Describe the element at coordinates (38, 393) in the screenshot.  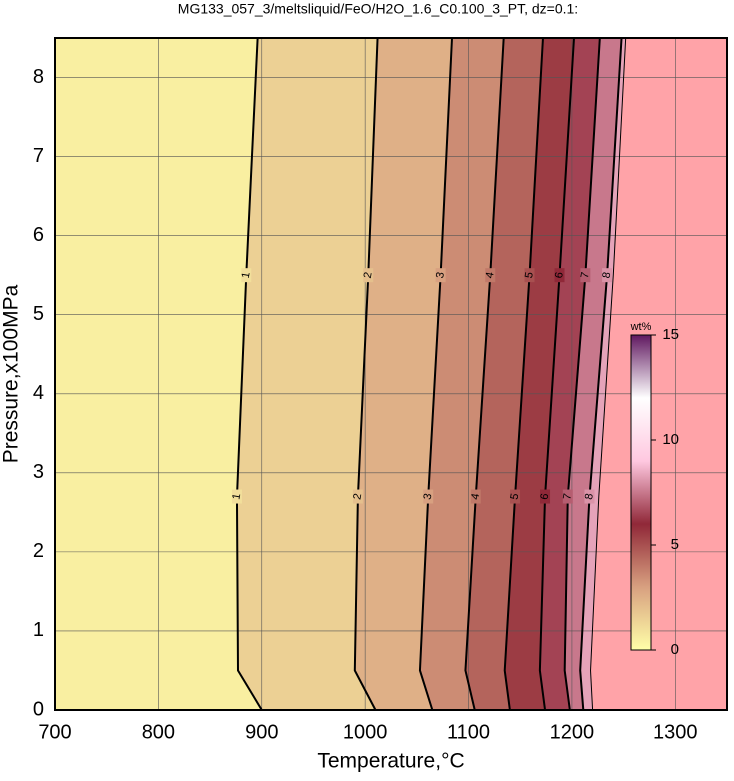
I see `y-tick-label: 4` at that location.